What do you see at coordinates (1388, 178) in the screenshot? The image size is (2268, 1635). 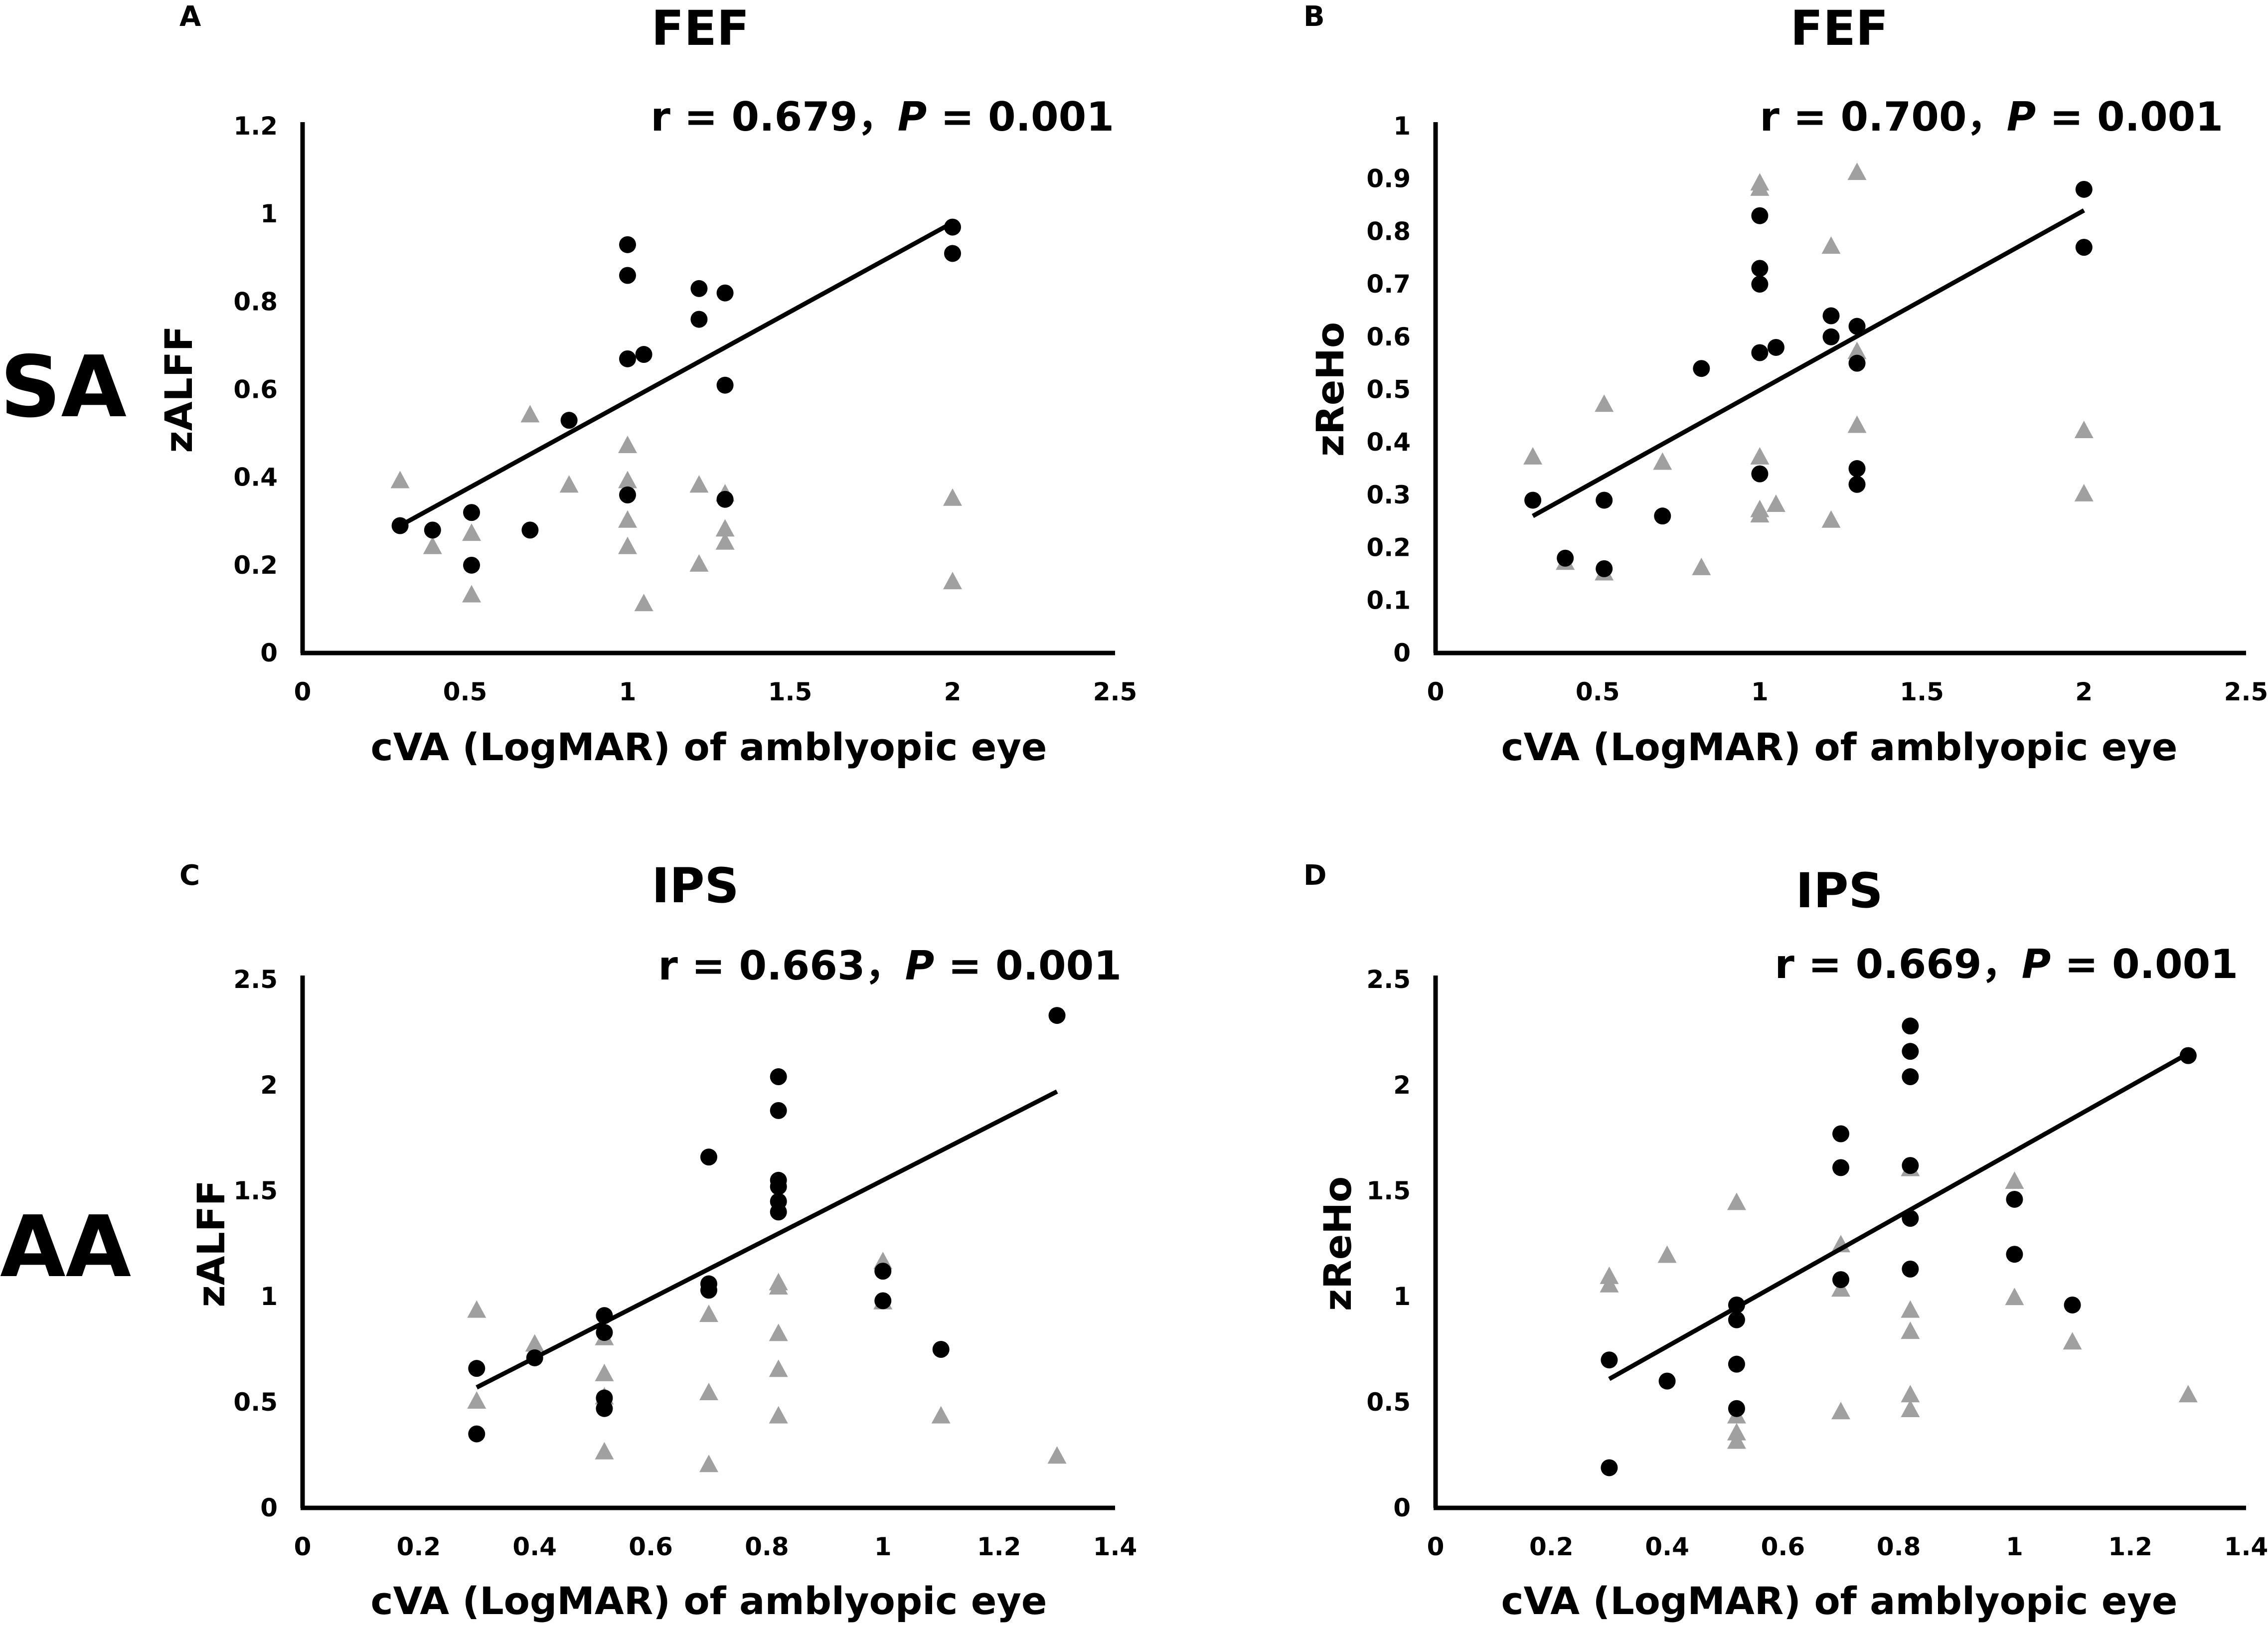 I see `y-tick-label: 0.9` at bounding box center [1388, 178].